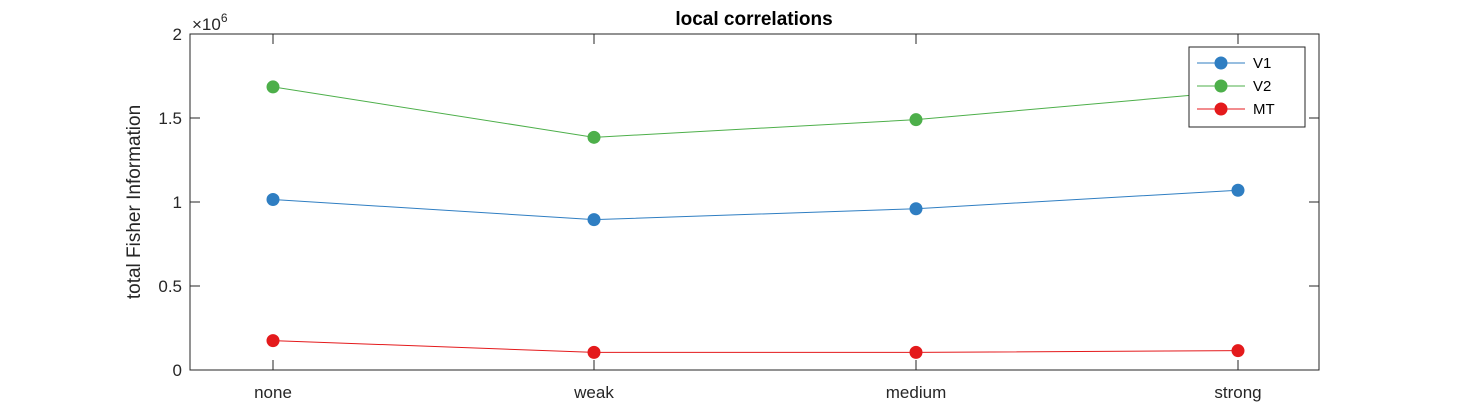 The width and height of the screenshot is (1458, 417). I want to click on chart-title: local correlations, so click(753, 19).